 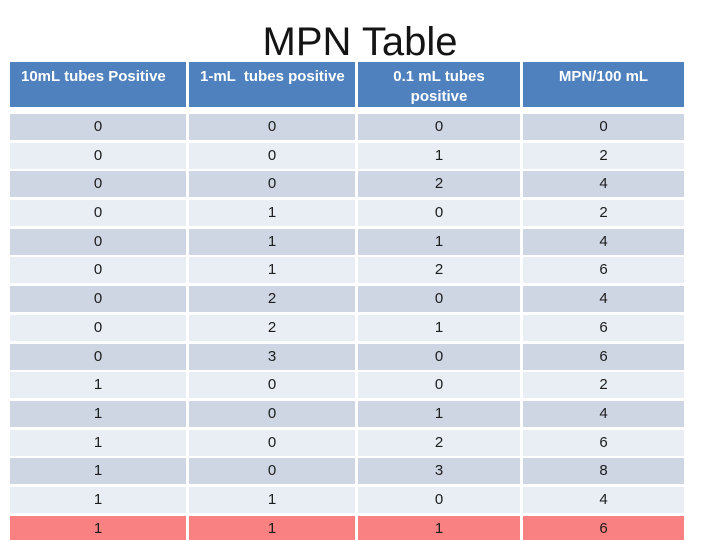 What do you see at coordinates (360, 42) in the screenshot?
I see `slide-title: MPN Table` at bounding box center [360, 42].